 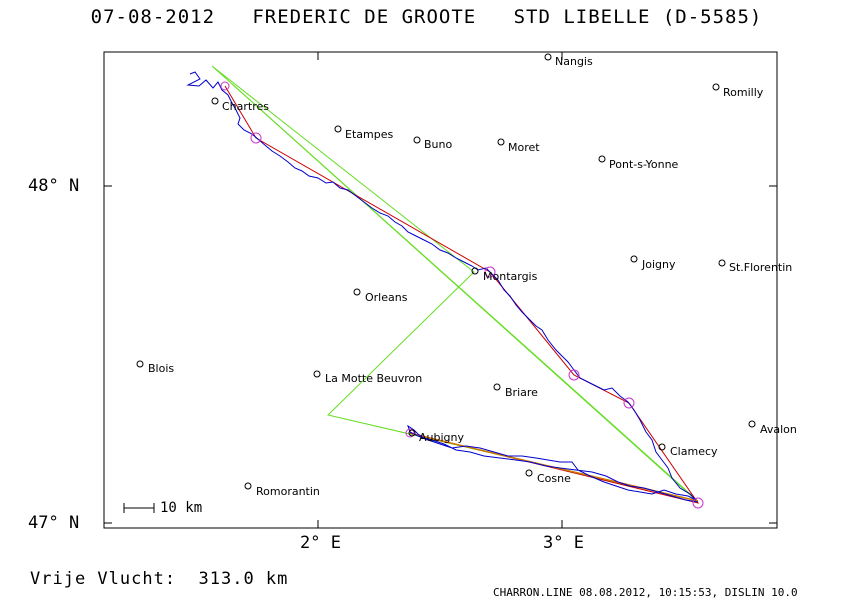 I want to click on city-label-pont-s-yonne: Pont-s-Yonne, so click(x=644, y=164).